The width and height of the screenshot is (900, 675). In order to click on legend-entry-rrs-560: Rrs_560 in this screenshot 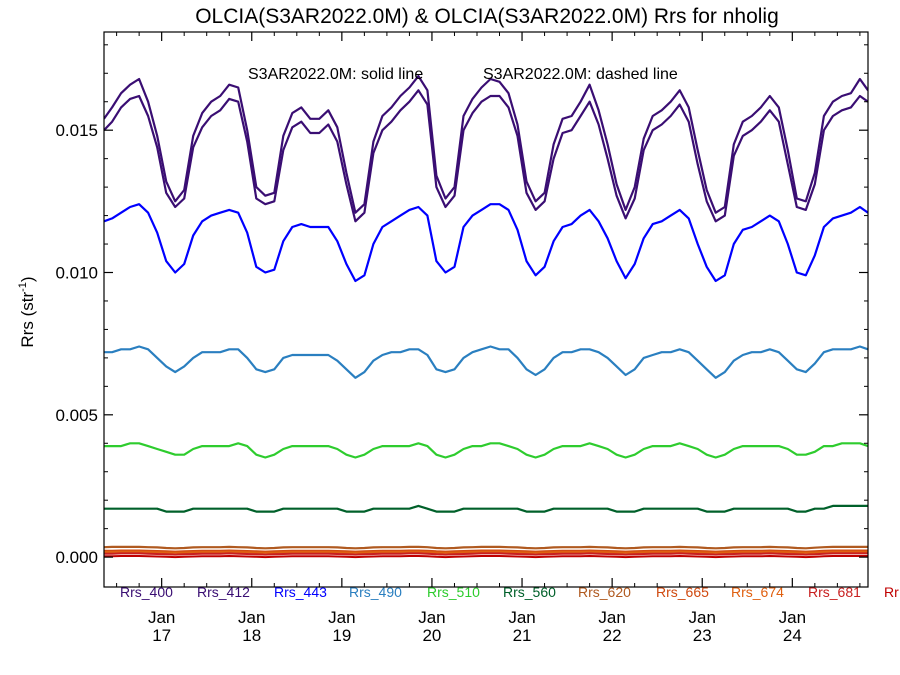, I will do `click(529, 592)`.